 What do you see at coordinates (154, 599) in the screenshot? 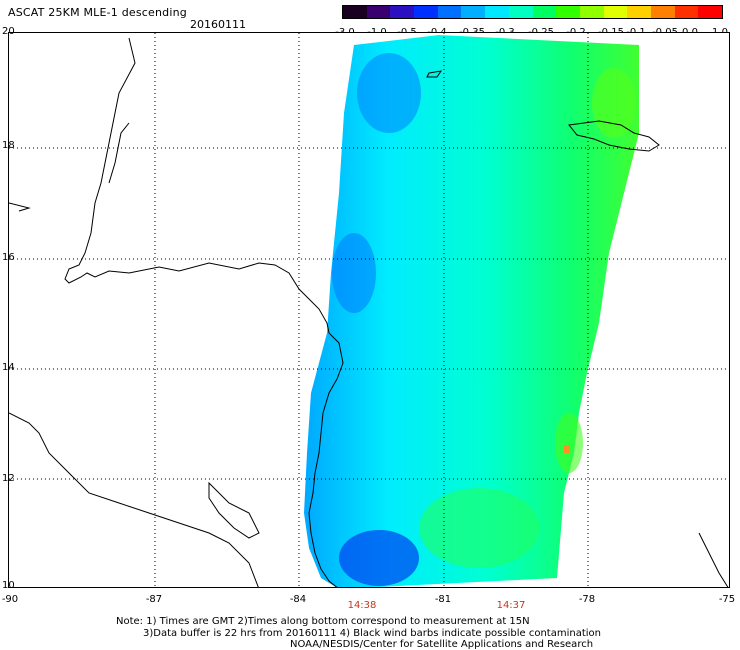
I see `lon-label: -87` at bounding box center [154, 599].